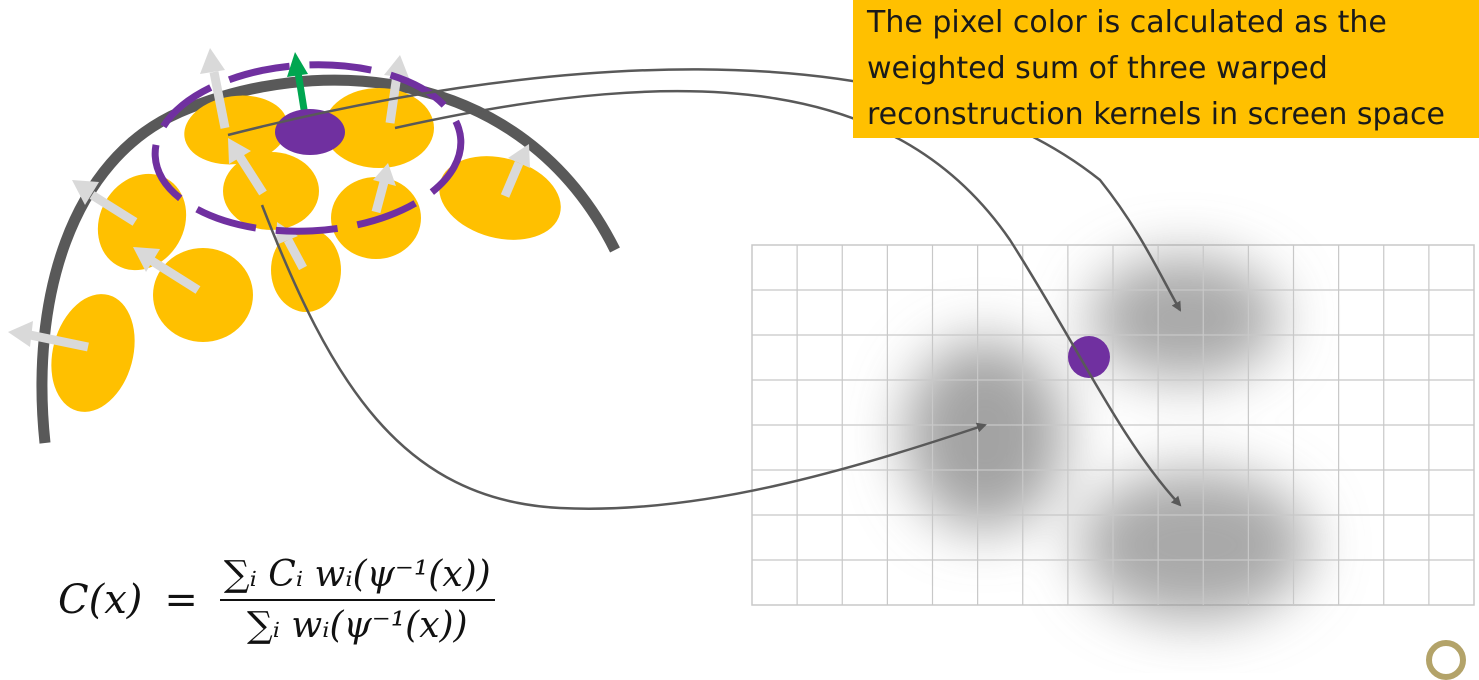 This screenshot has height=680, width=1479. I want to click on formula-numerator: ∑ᵢ Cᵢ wᵢ(ψ⁻¹(x)), so click(357, 574).